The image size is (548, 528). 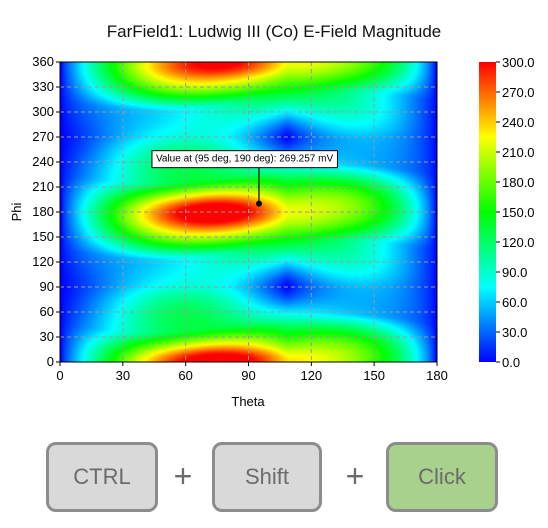 What do you see at coordinates (518, 182) in the screenshot?
I see `colorbar-tick-label: 180.0` at bounding box center [518, 182].